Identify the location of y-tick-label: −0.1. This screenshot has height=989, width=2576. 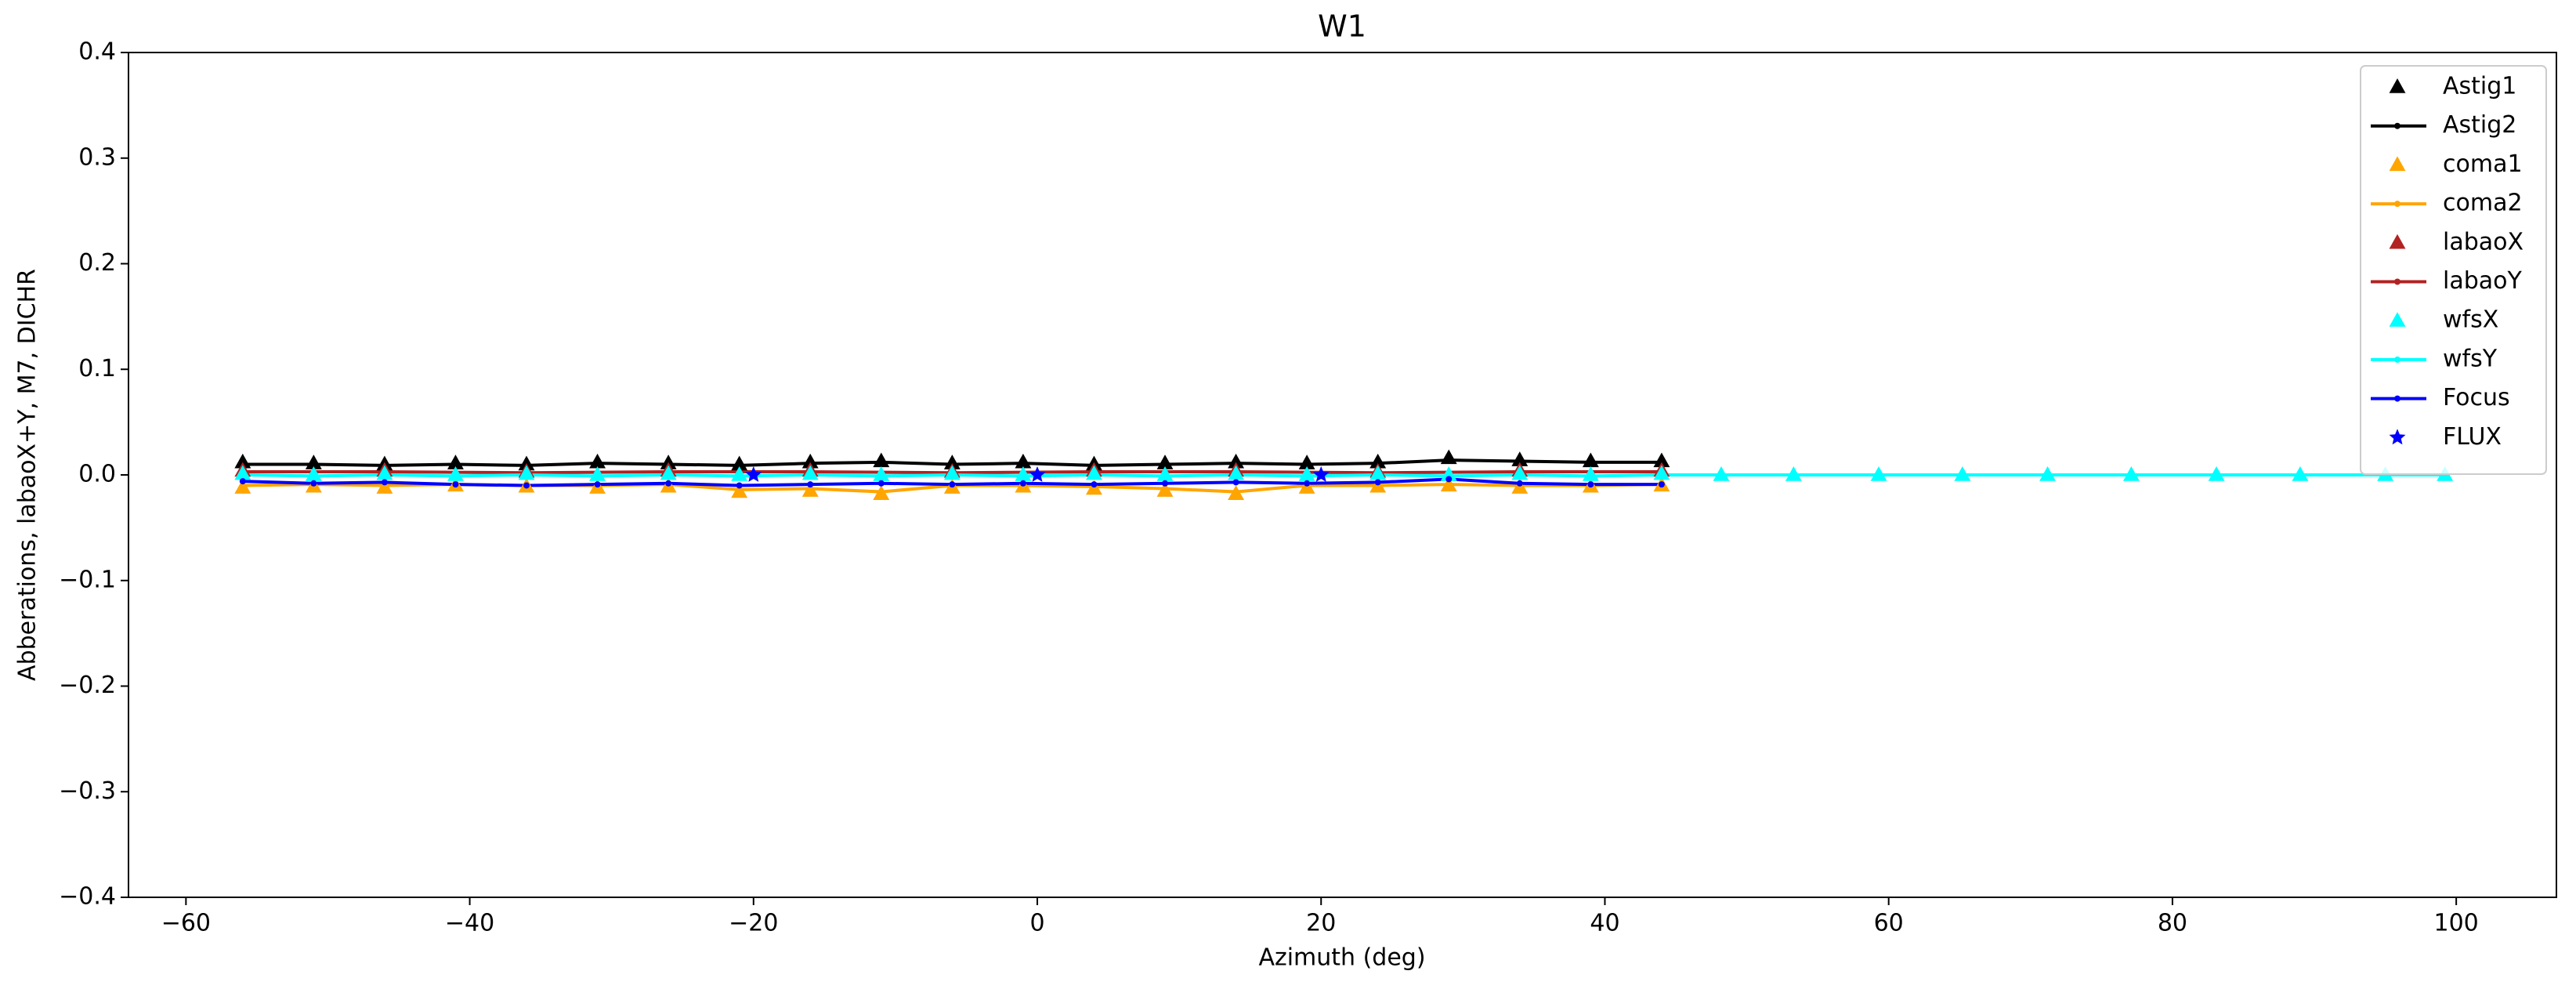
(88, 579).